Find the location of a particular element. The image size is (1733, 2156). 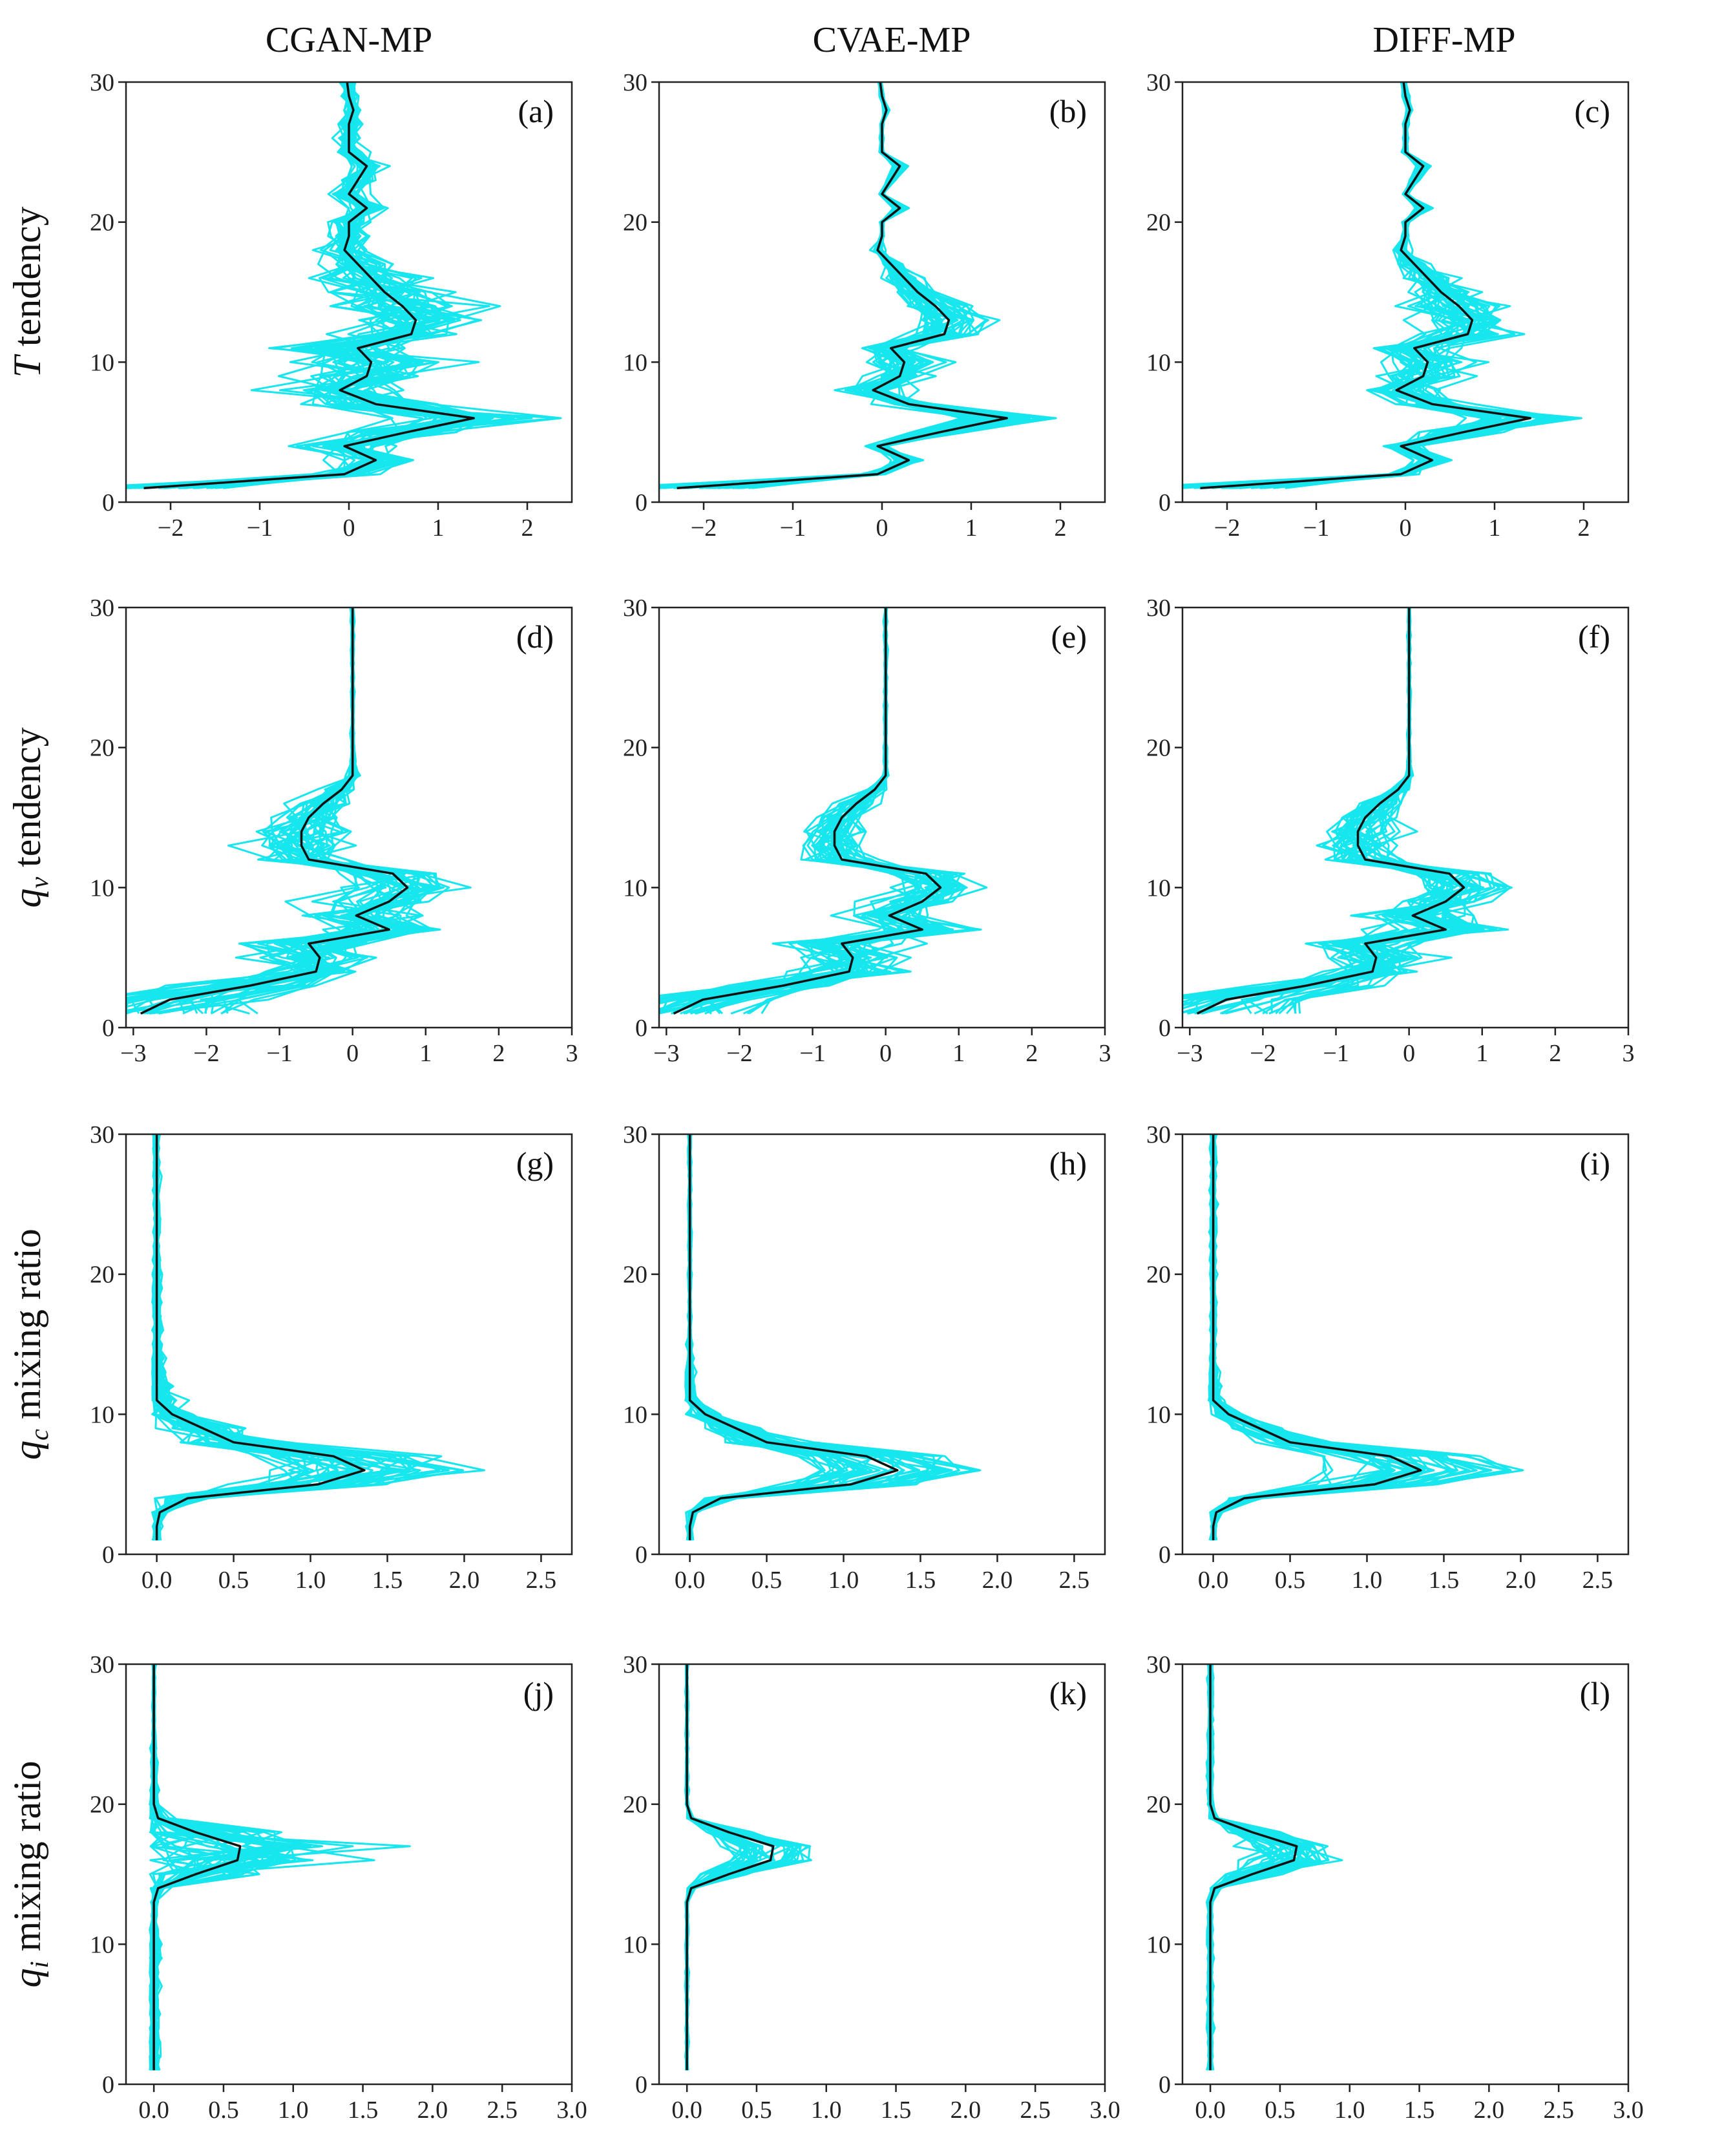

x-tick-label: 3 is located at coordinates (572, 1053).